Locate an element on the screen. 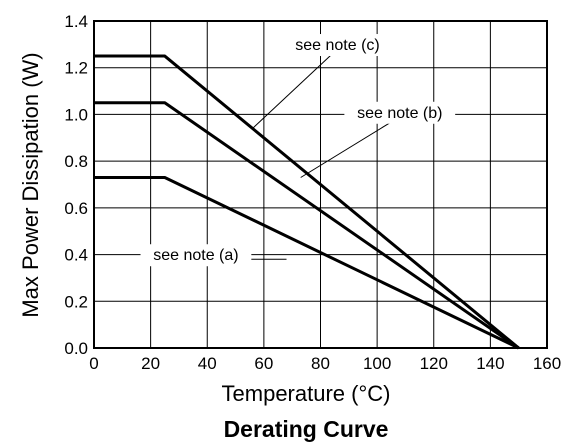  y-tick-label: 1.0 is located at coordinates (76, 114).